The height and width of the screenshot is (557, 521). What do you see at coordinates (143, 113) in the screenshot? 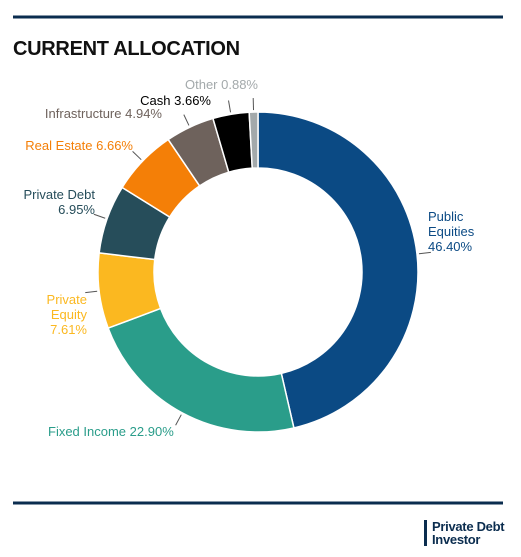
I see `value-label: 4.94%` at bounding box center [143, 113].